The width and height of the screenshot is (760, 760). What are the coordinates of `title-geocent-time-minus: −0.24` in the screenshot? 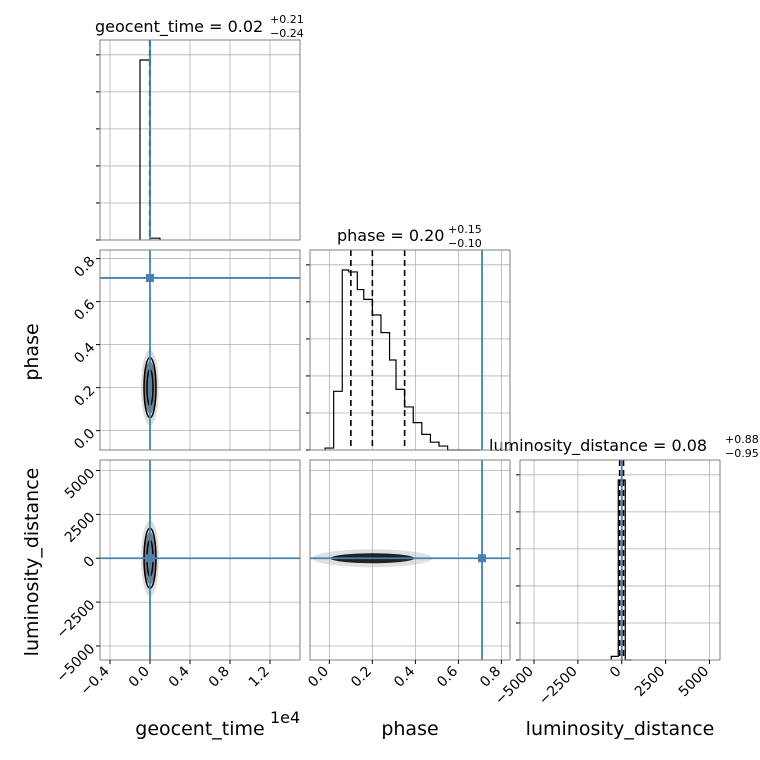 It's located at (287, 33).